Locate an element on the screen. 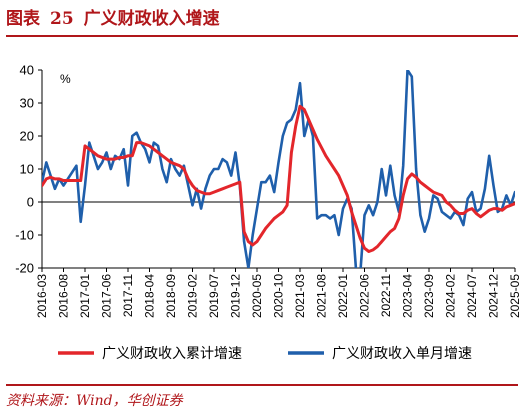  x-tick-label: 2017-06 is located at coordinates (107, 296).